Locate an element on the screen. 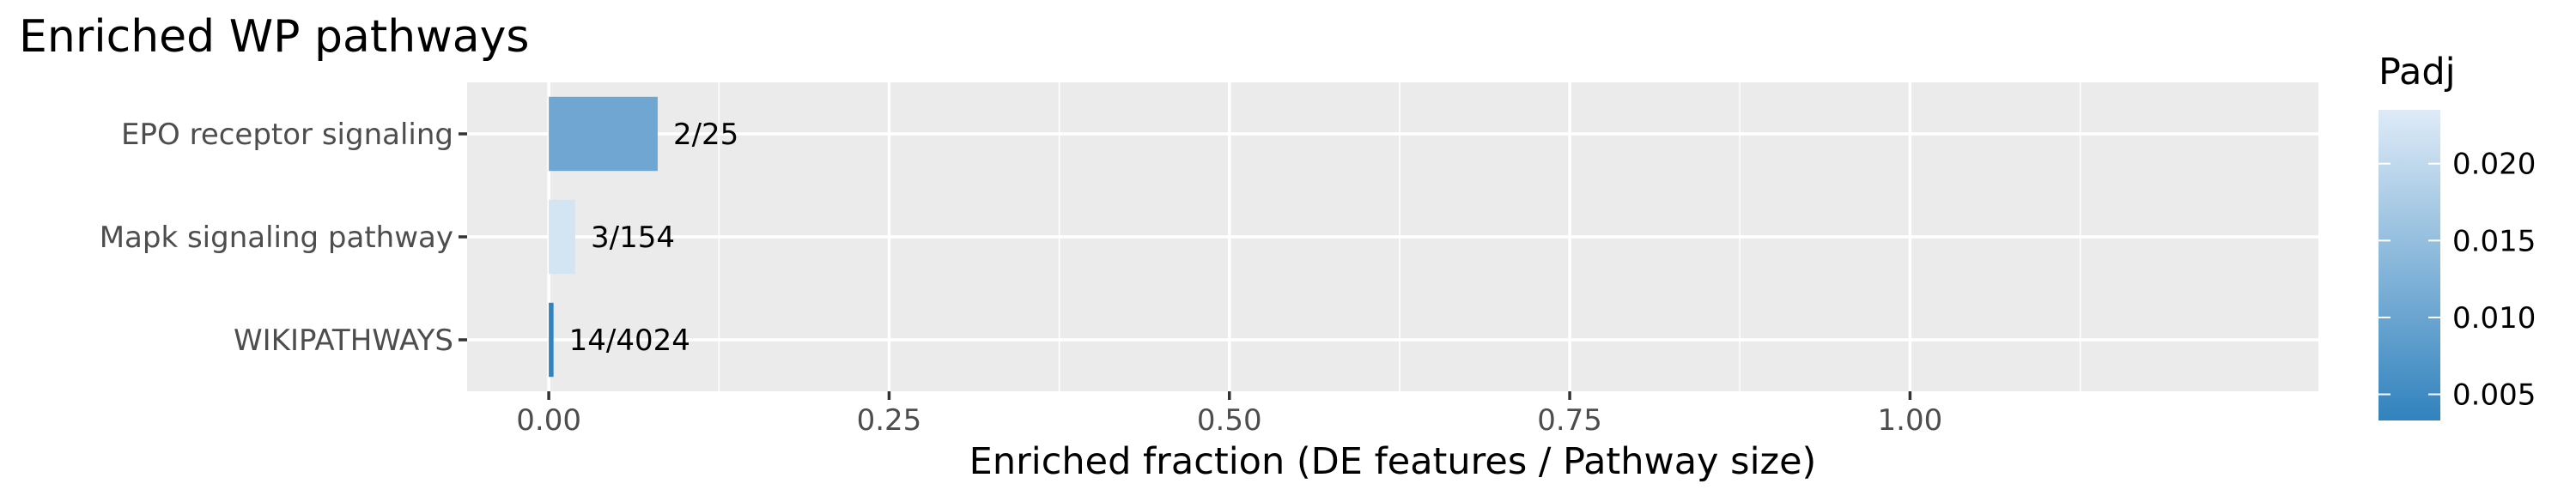  bar-label: 3/154 is located at coordinates (633, 238).